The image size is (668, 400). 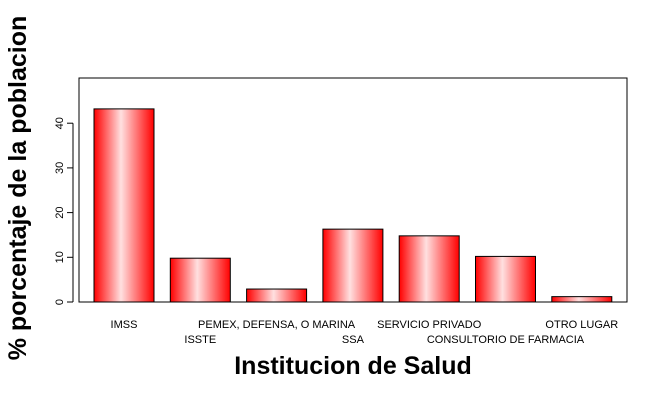 I want to click on y-axis-title: % porcentaje de la poblacion, so click(x=18, y=188).